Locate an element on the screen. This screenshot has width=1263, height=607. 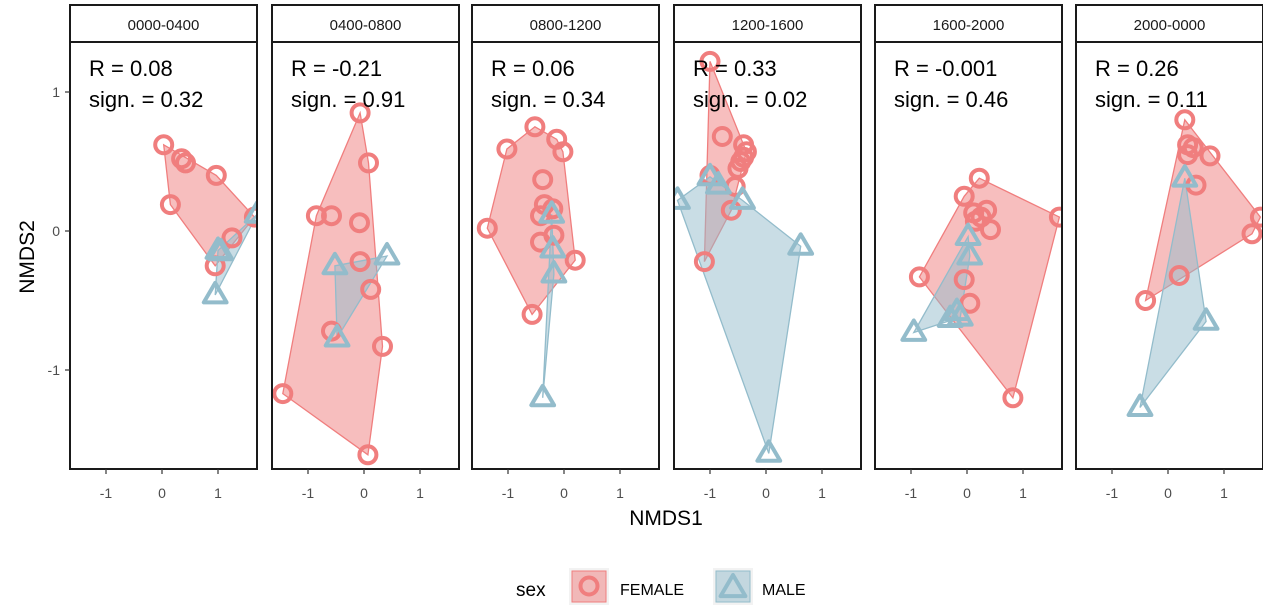
panel-stat-r: R = 0.06 is located at coordinates (533, 68).